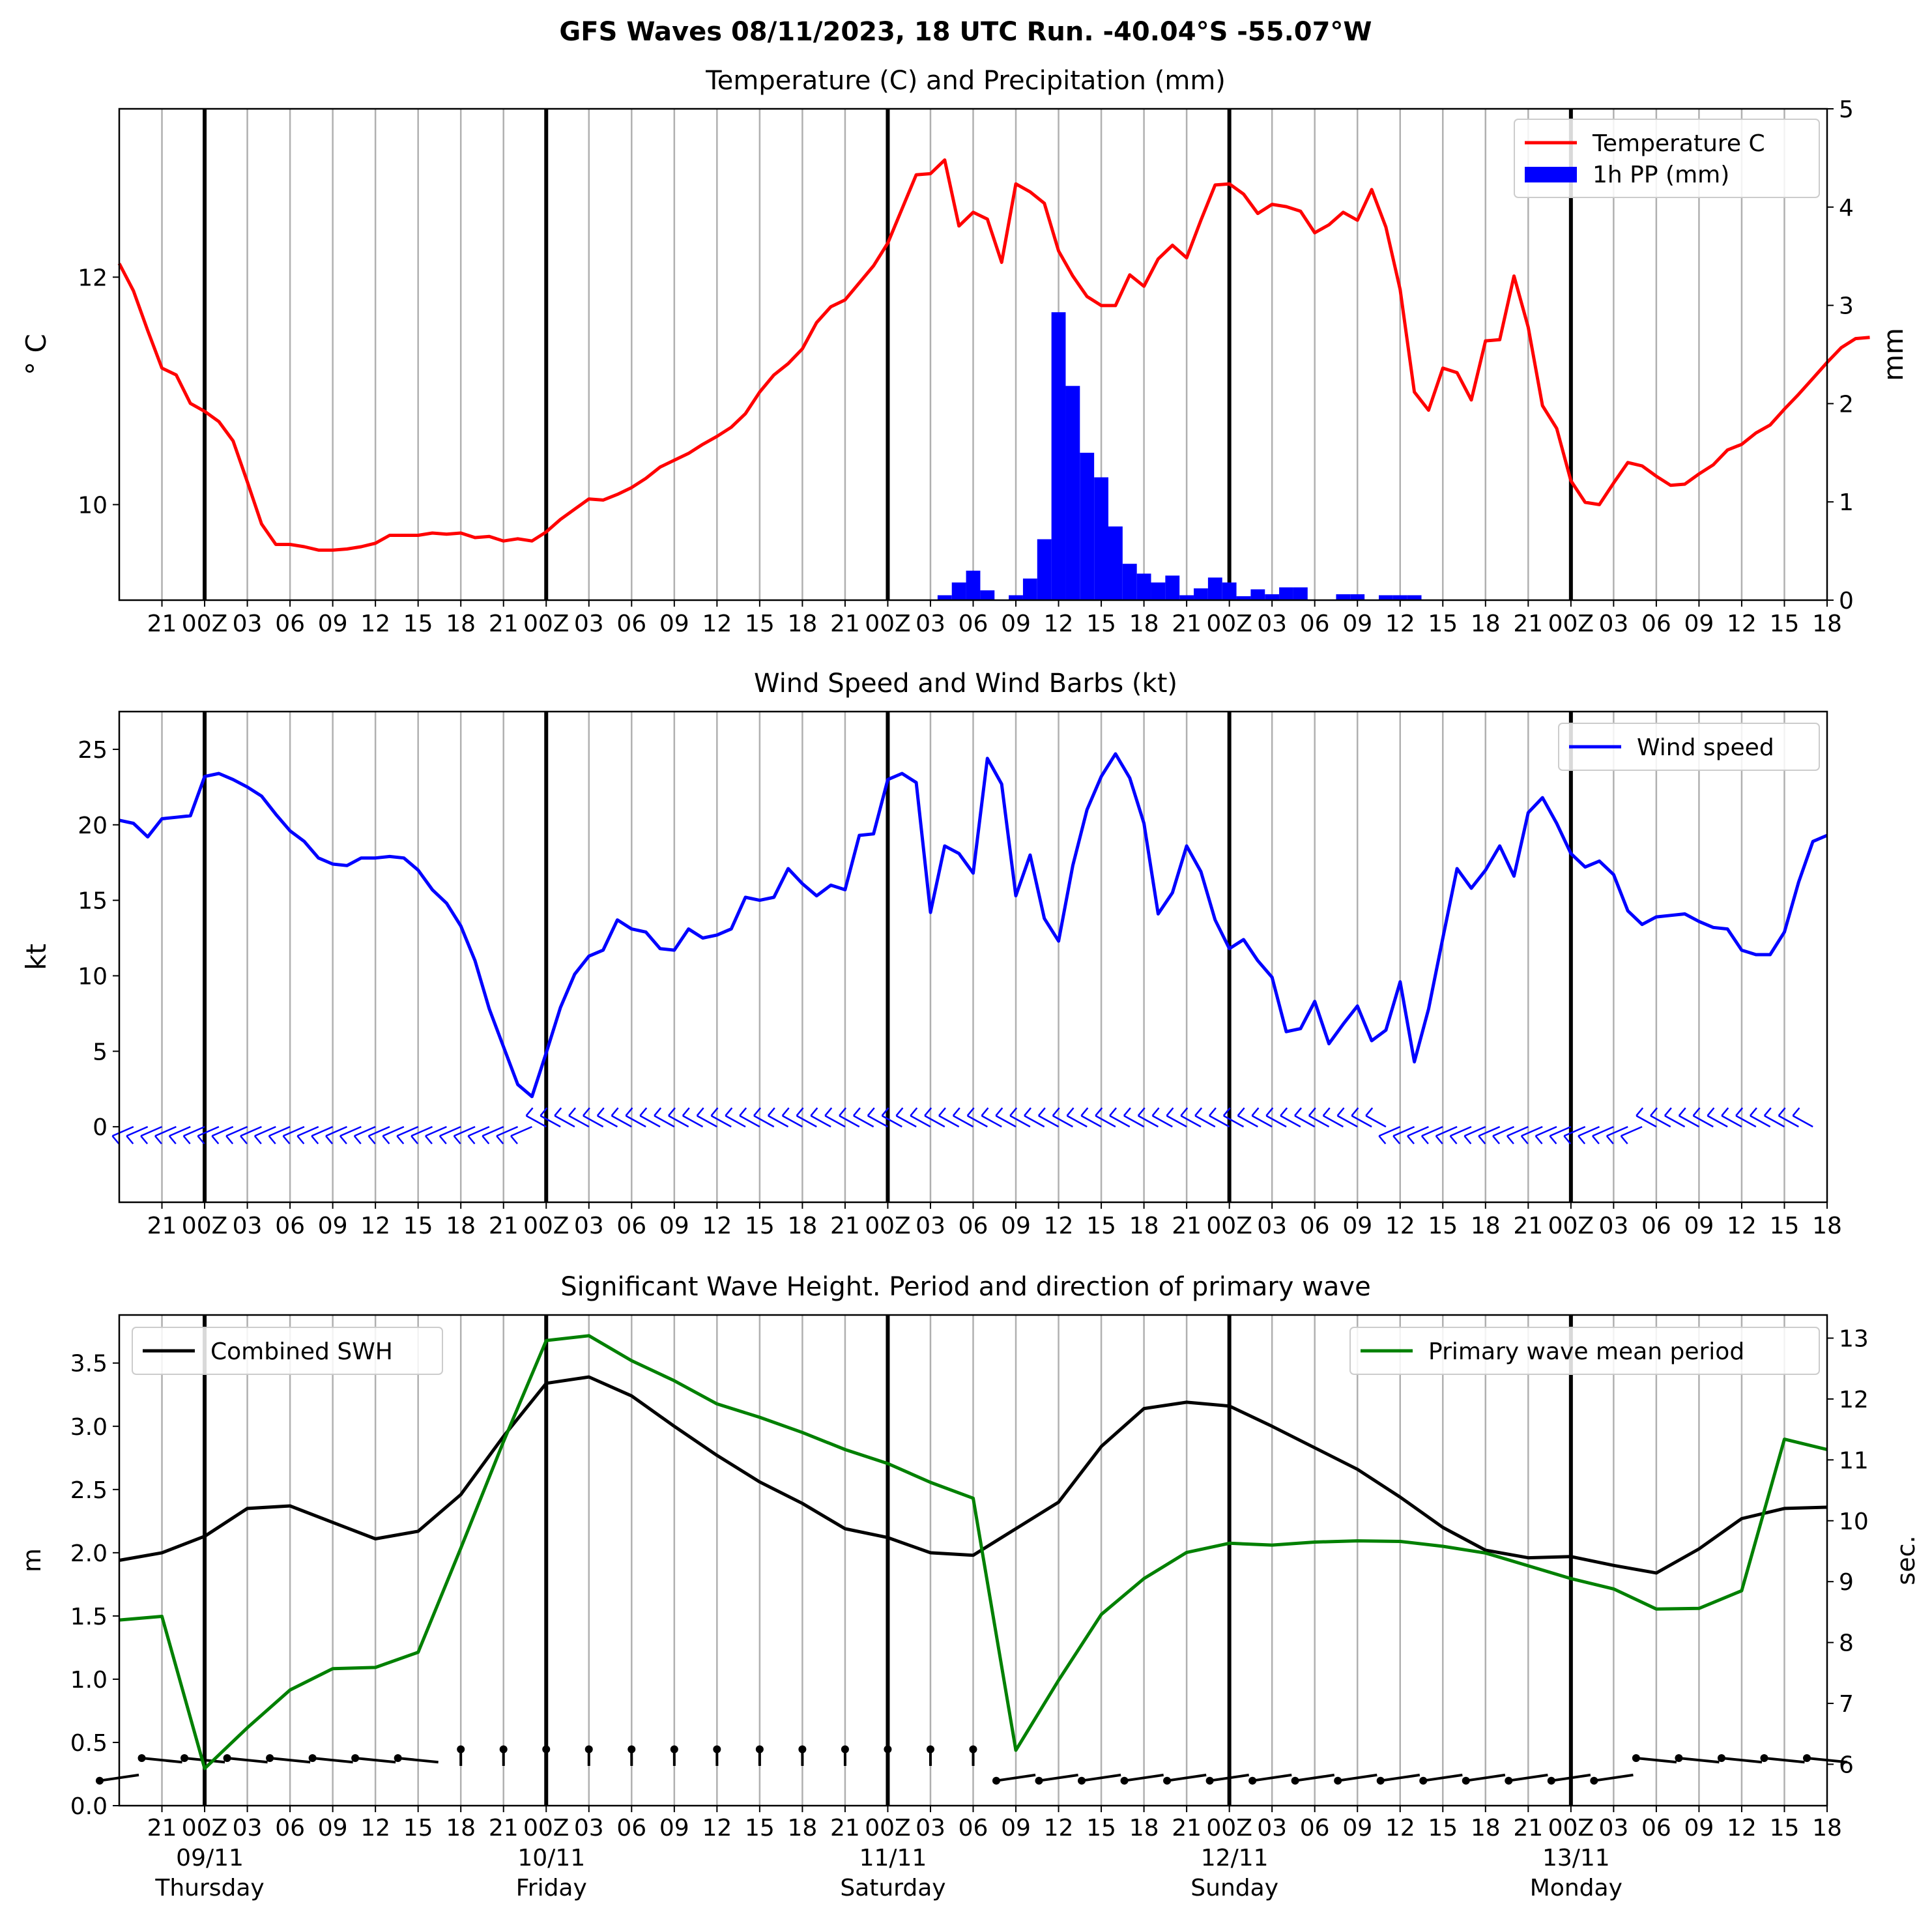 The image size is (1932, 1921). I want to click on y-tick-label: 5, so click(100, 1052).